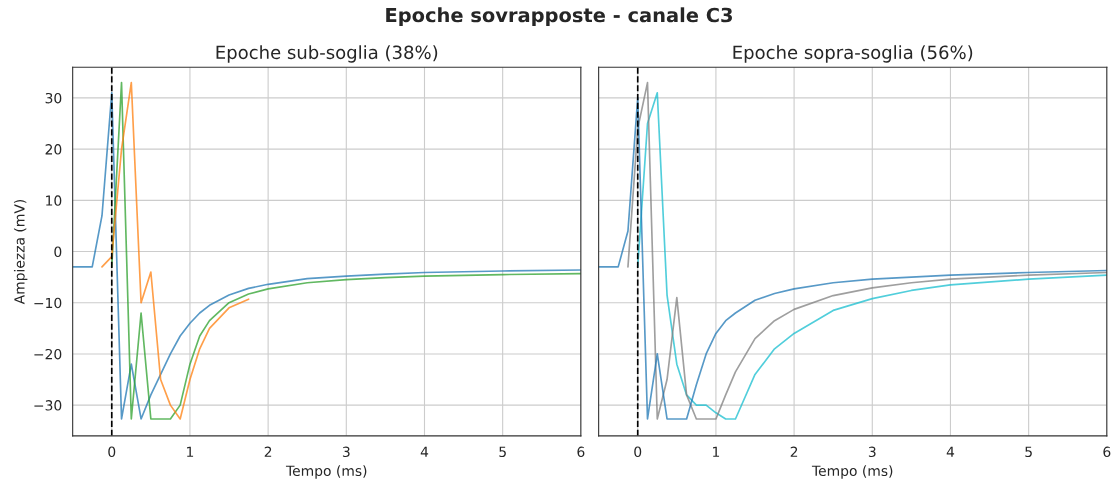 The width and height of the screenshot is (1118, 487). Describe the element at coordinates (175, 250) in the screenshot. I see `line-series` at that location.